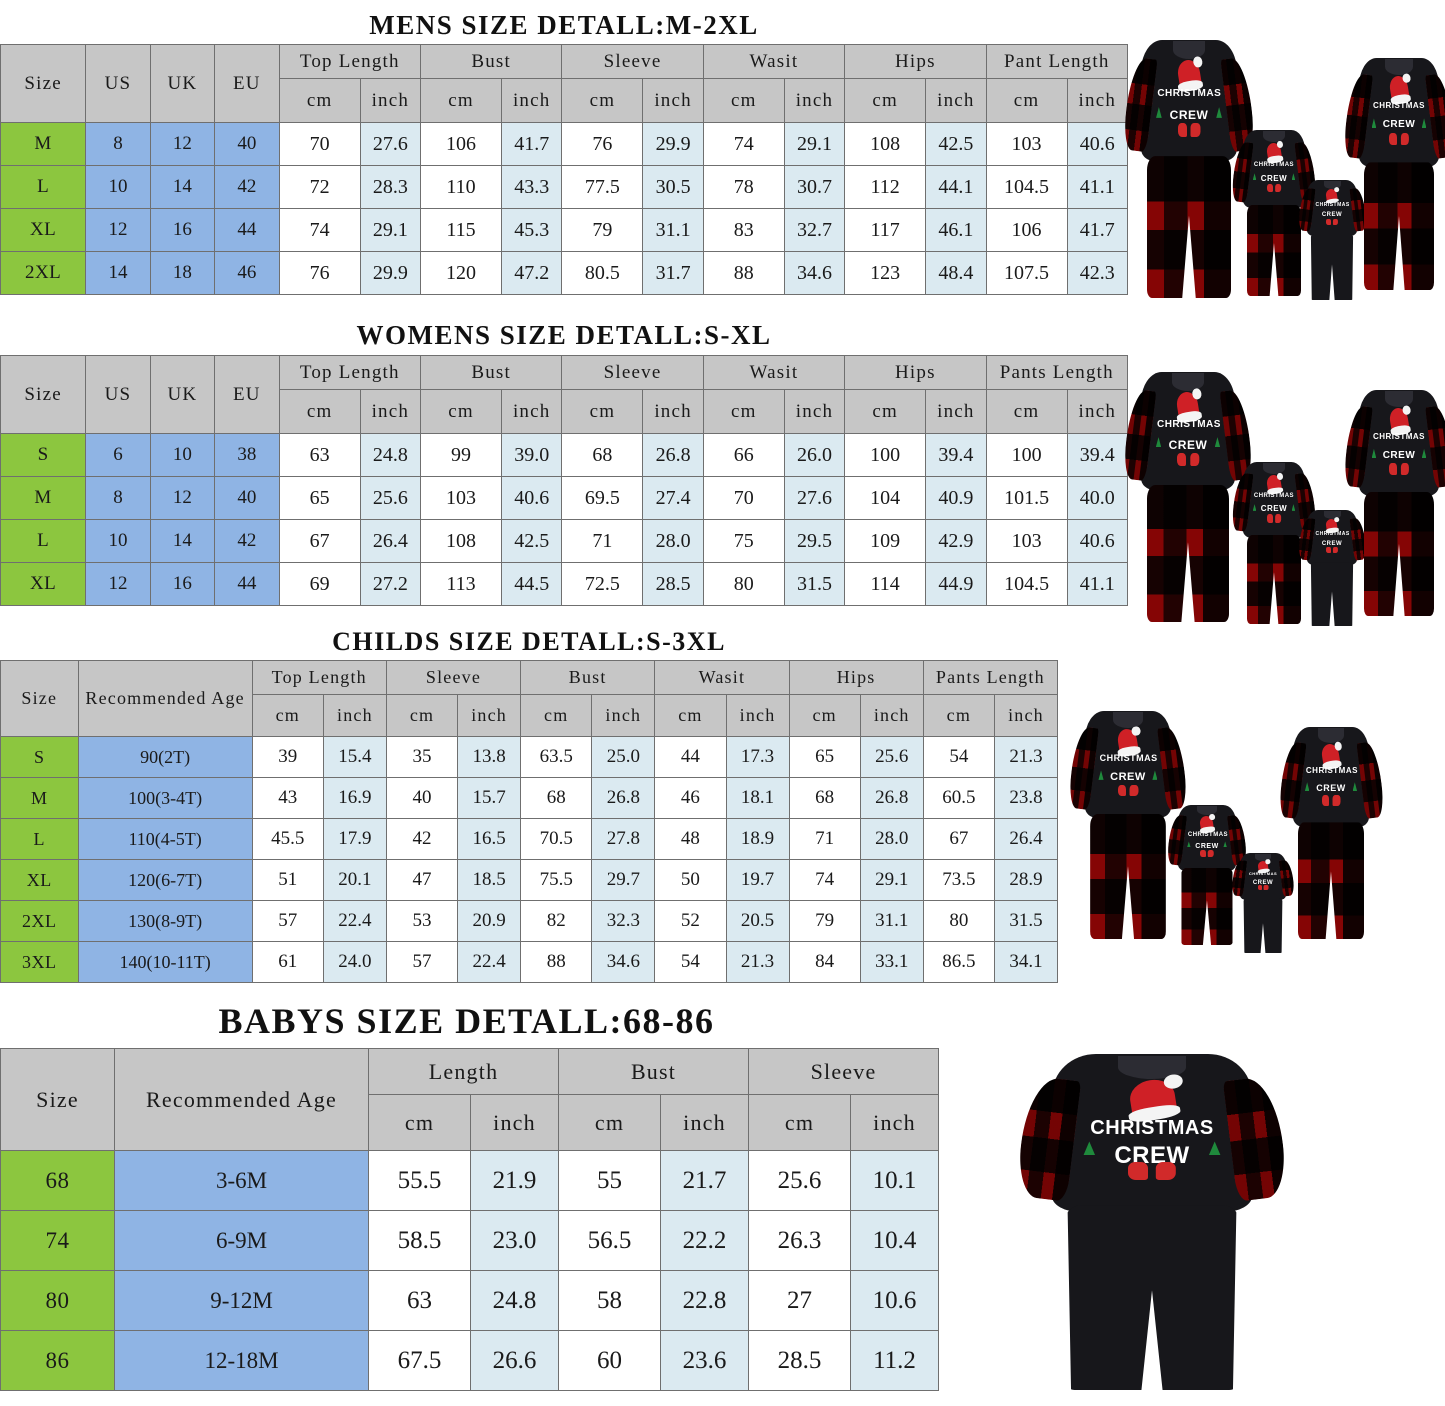 The height and width of the screenshot is (1406, 1445). Describe the element at coordinates (564, 335) in the screenshot. I see `womens-table-title: WOMENS SIZE DETALL:S-XL` at that location.